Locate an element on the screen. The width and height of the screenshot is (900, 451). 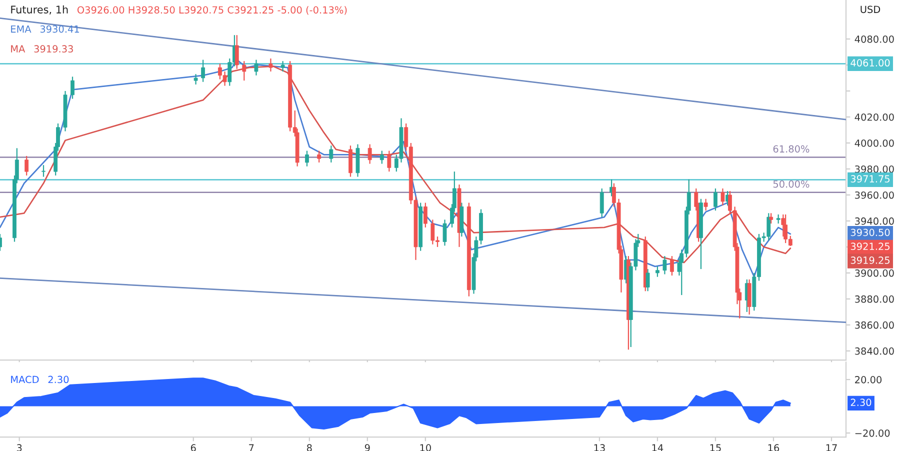
text: MA is located at coordinates (18, 48).